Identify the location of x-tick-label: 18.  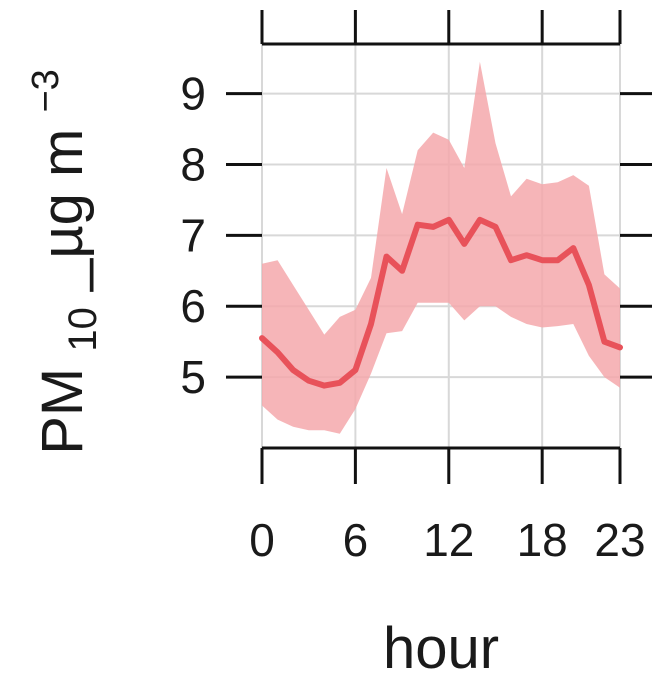
(542, 540).